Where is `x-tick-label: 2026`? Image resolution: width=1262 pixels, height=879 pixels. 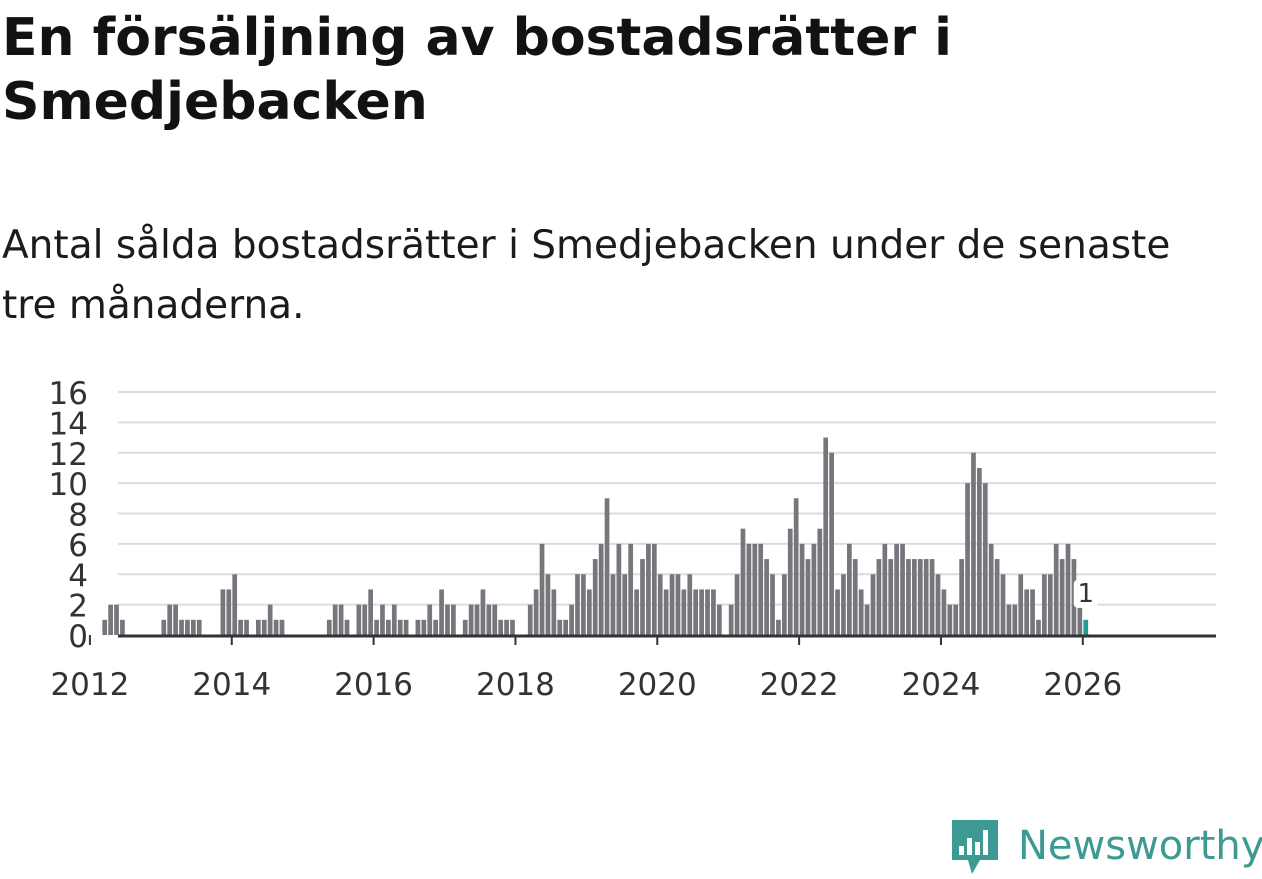
x-tick-label: 2026 is located at coordinates (1082, 685).